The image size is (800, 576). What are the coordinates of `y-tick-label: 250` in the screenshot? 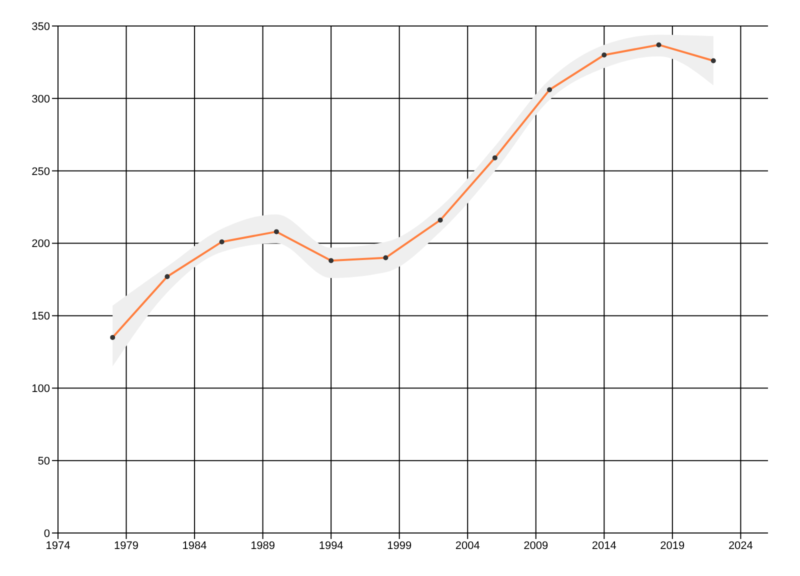 It's located at (41, 172).